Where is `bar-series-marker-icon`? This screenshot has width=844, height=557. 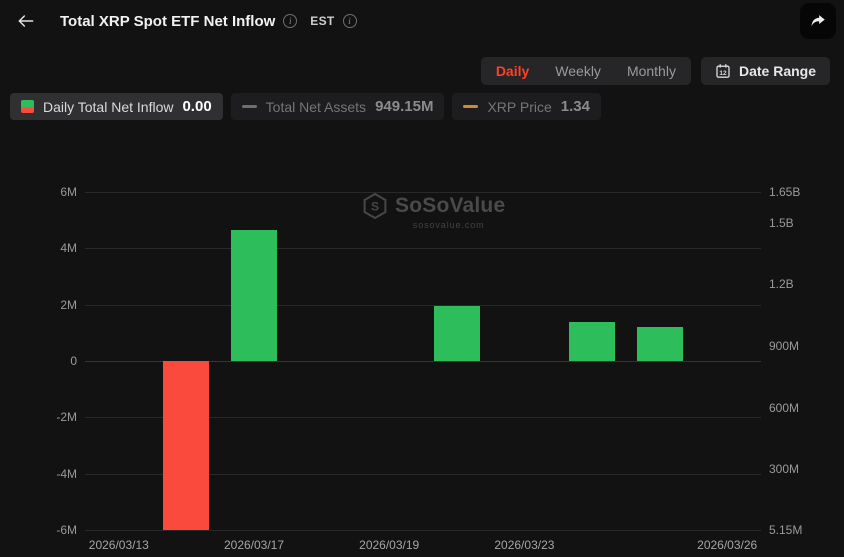
bar-series-marker-icon is located at coordinates (27, 106).